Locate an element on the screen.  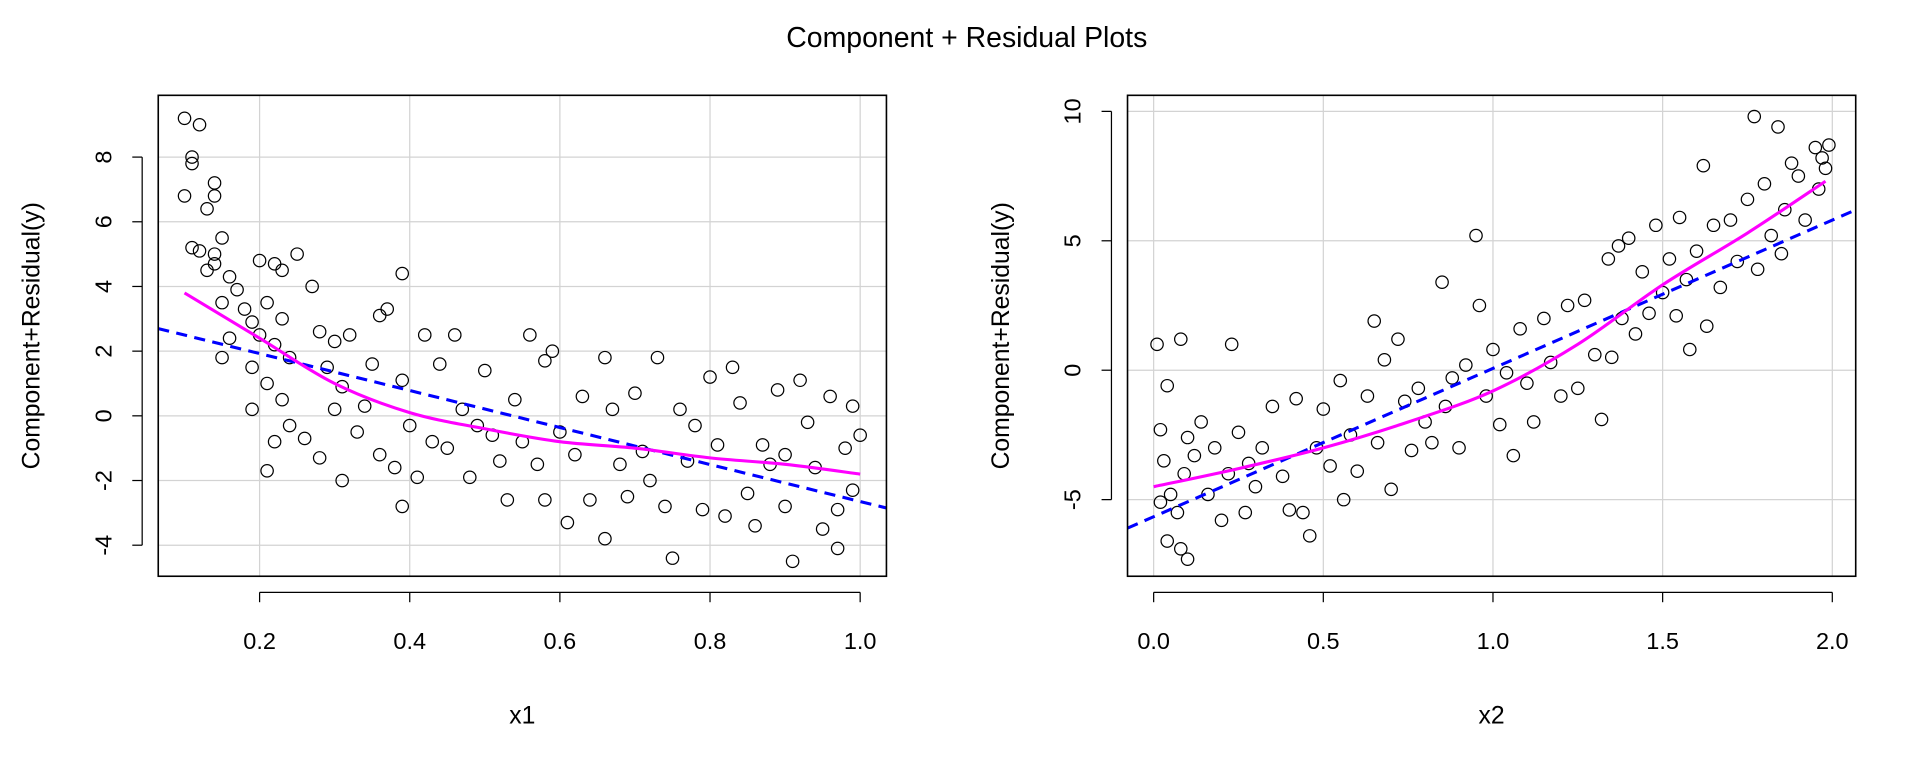
x-axis-label: x1 is located at coordinates (522, 715).